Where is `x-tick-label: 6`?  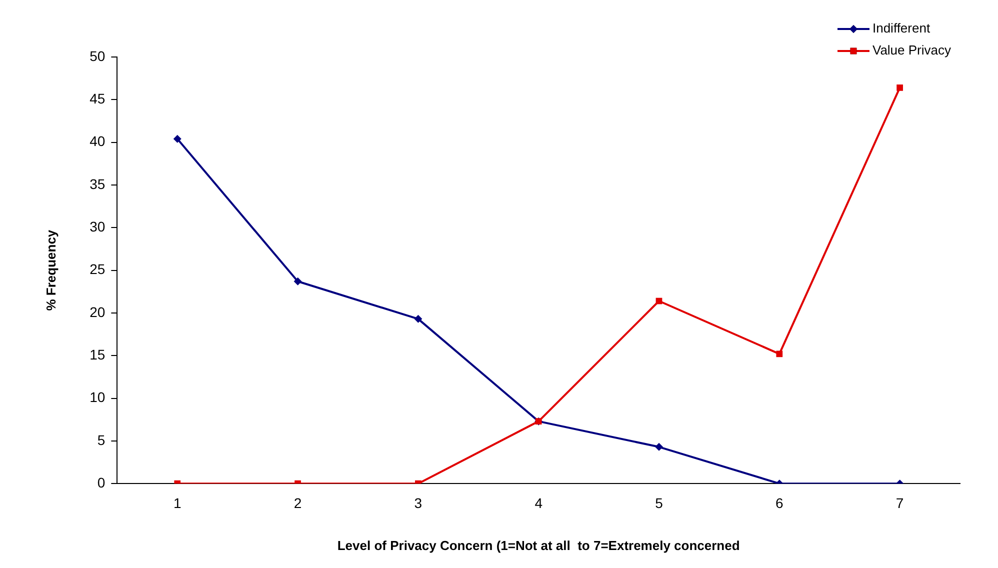 x-tick-label: 6 is located at coordinates (779, 502).